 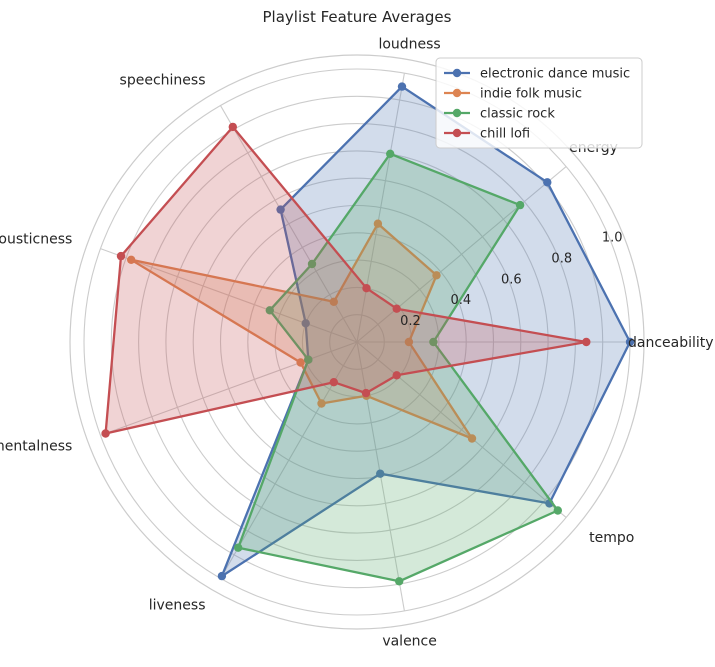 I want to click on legend-label: indie folk music, so click(x=531, y=94).